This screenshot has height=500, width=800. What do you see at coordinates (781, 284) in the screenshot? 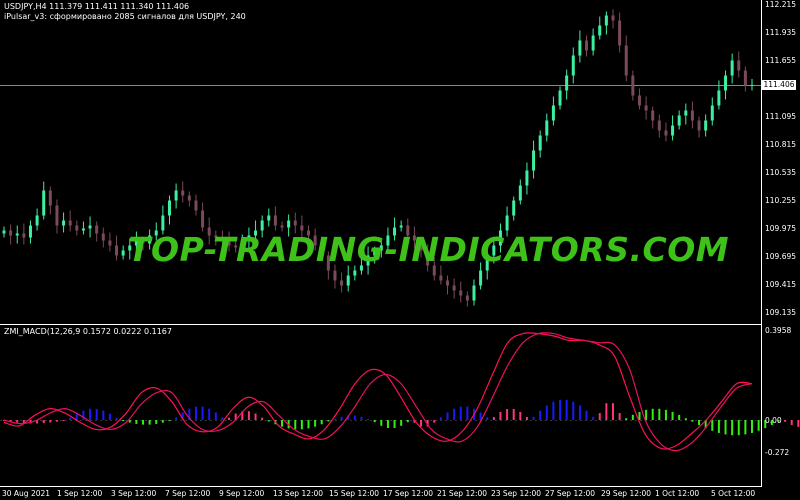
I see `price-tick: 109.415` at bounding box center [781, 284].